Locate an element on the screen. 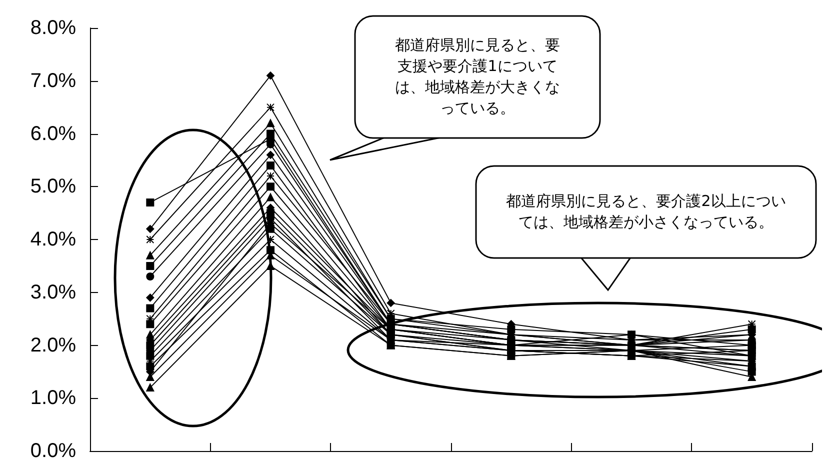  y-tick-label: 2.0% is located at coordinates (53, 345).